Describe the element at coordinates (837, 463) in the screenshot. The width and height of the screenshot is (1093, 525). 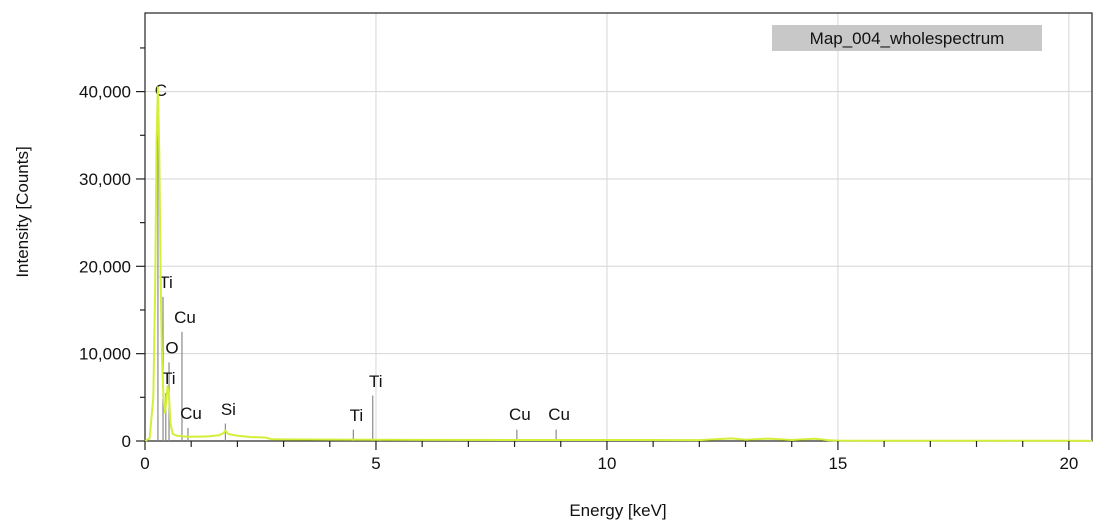
I see `x-tick-label: 15` at that location.